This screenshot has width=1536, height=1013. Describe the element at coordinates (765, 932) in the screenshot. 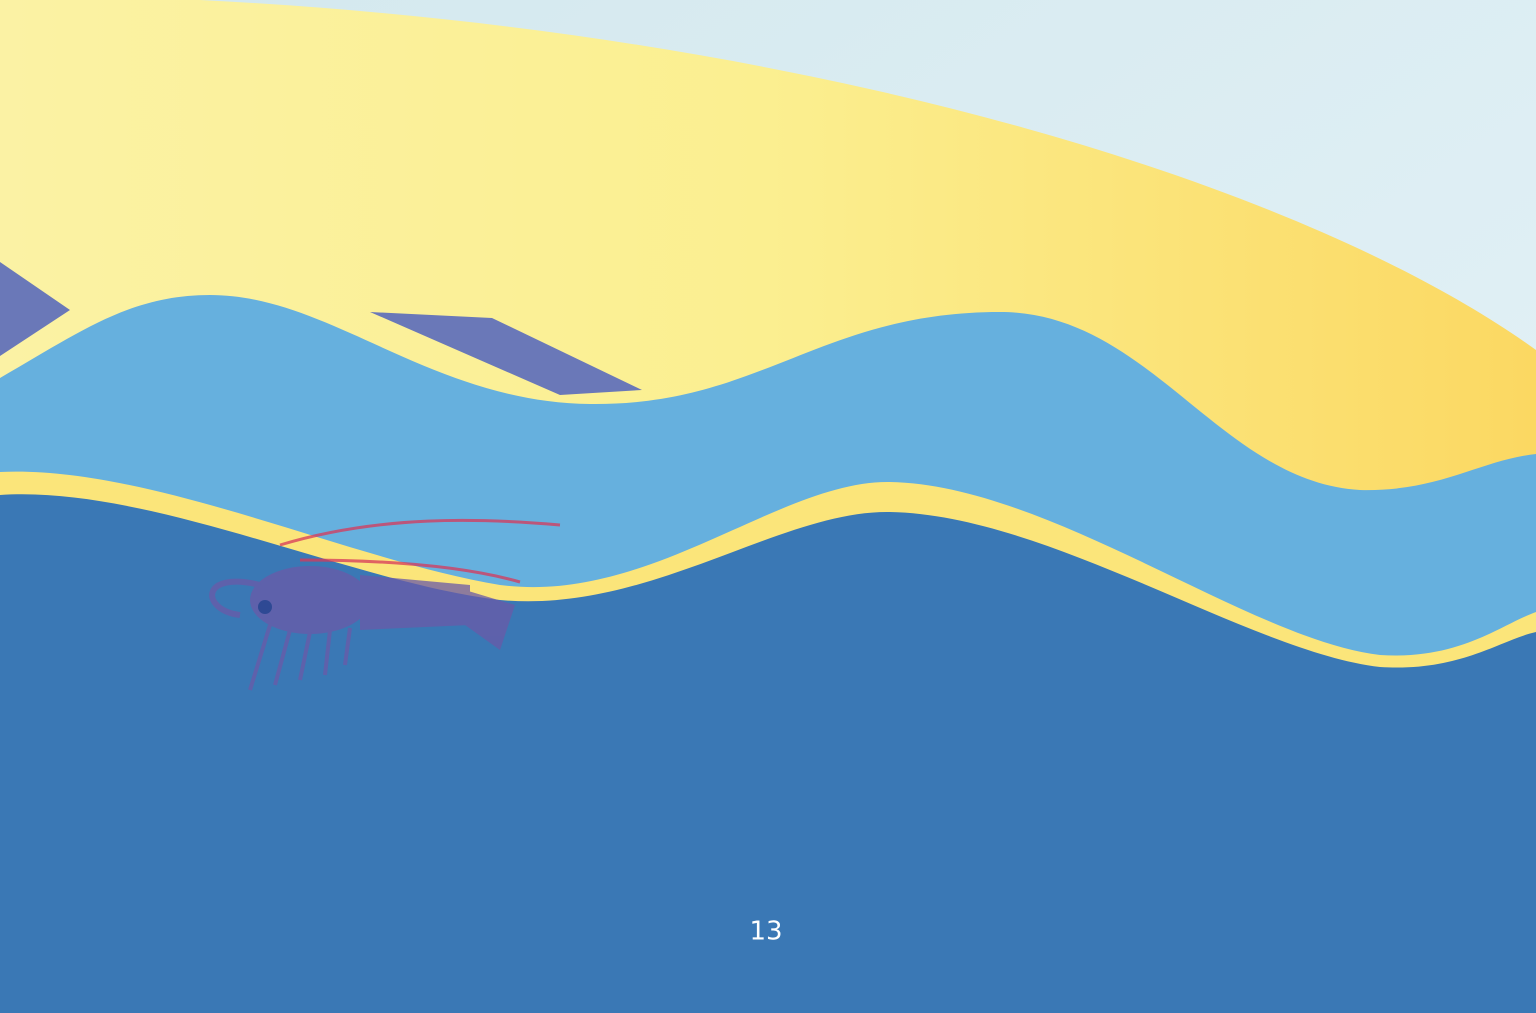

I see `page-number: 13` at that location.